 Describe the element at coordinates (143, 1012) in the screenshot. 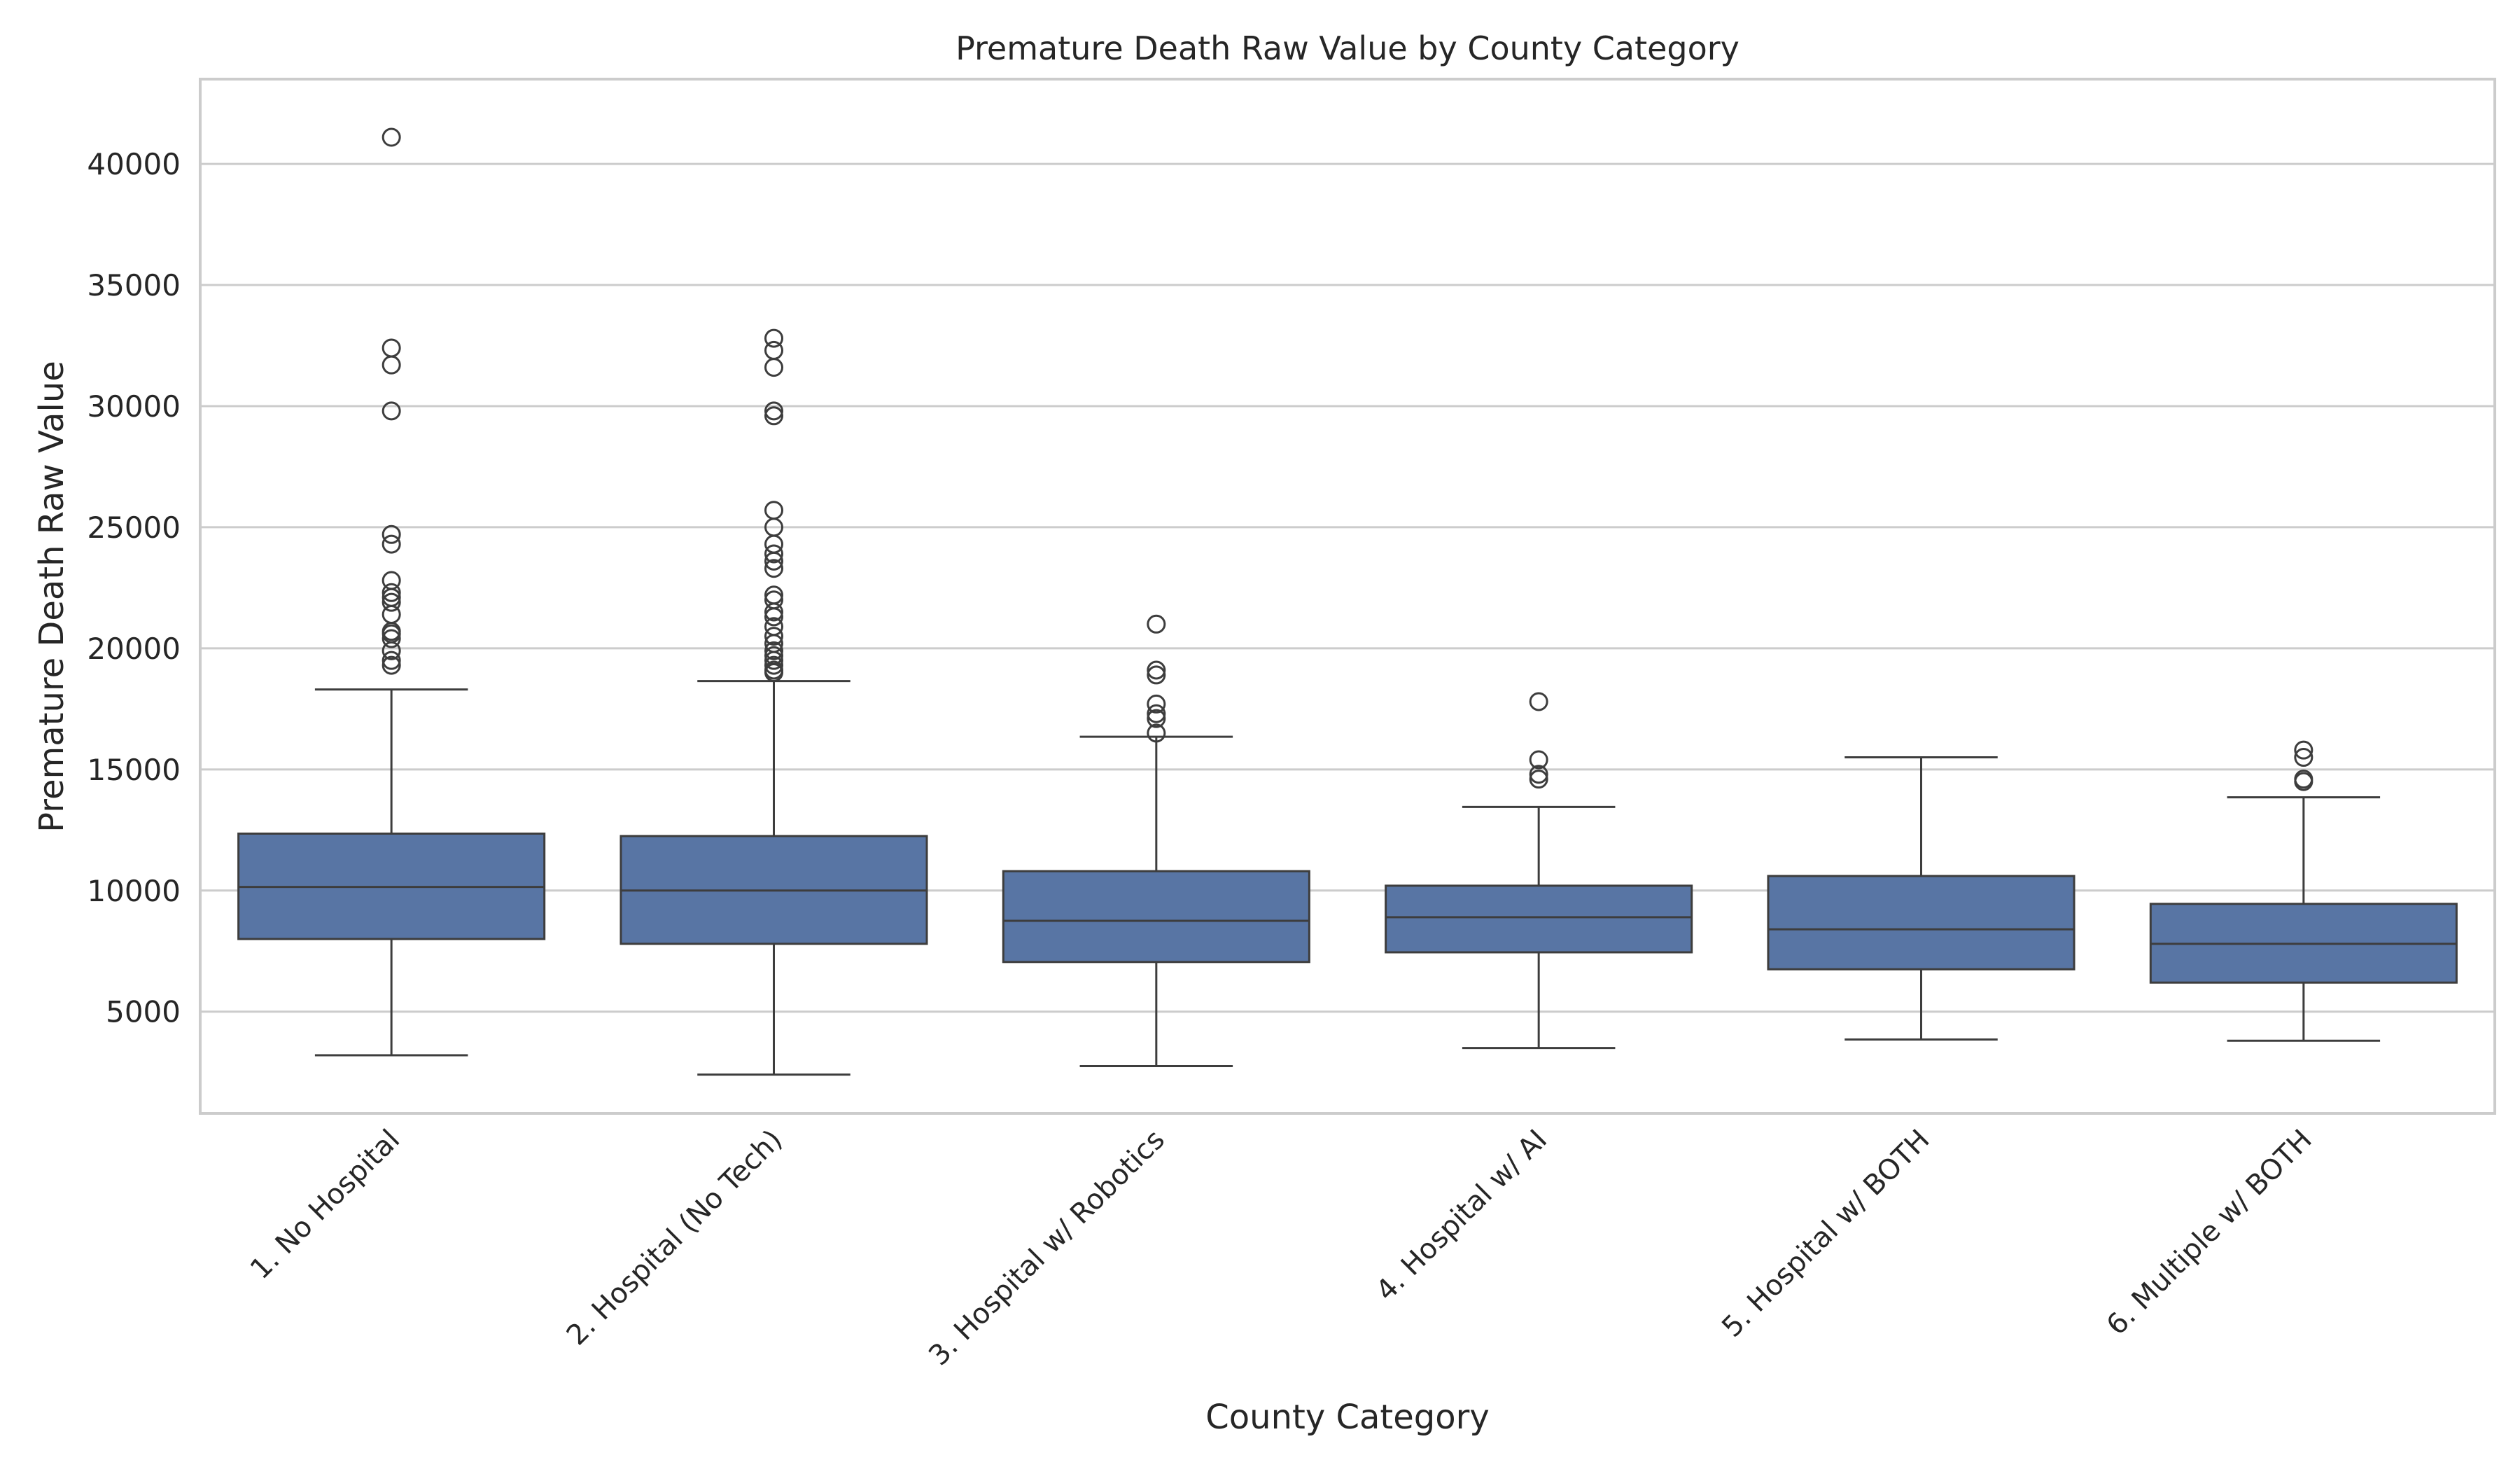

I see `y-tick-label: 5000` at that location.